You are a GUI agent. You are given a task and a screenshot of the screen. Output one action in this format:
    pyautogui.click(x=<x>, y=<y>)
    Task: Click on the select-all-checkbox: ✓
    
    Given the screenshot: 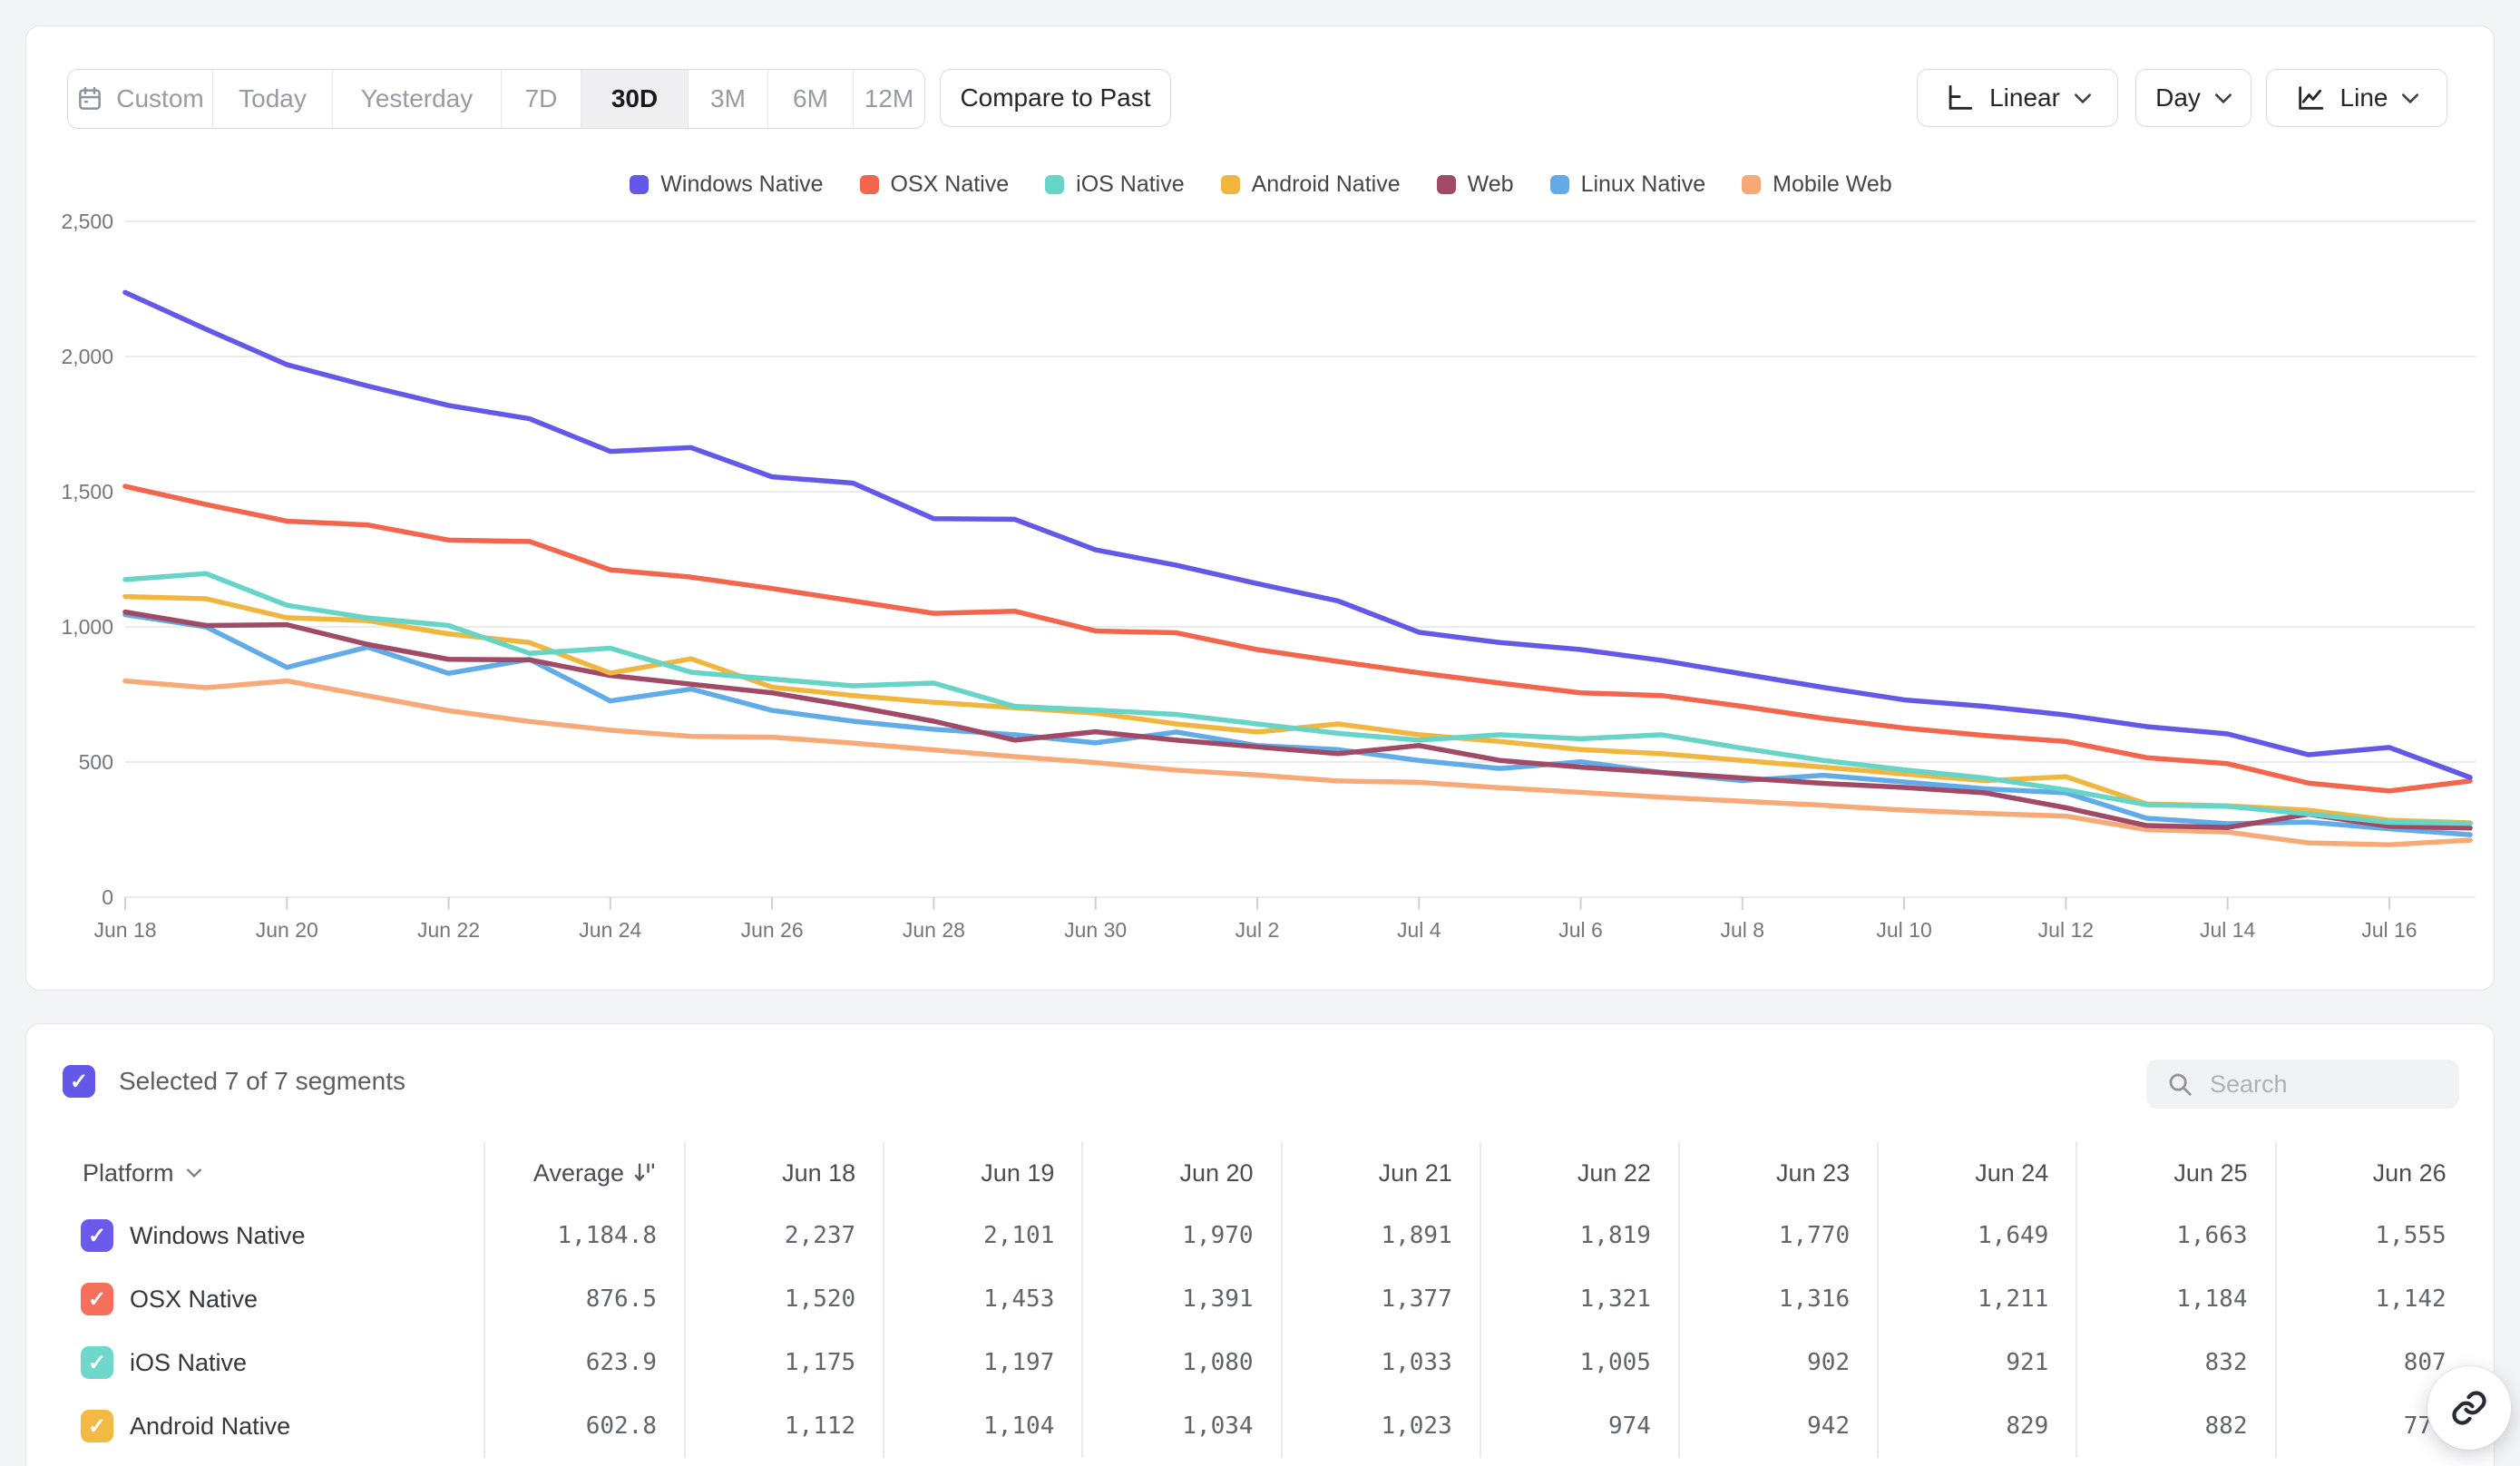 What is the action you would take?
    pyautogui.click(x=79, y=1081)
    